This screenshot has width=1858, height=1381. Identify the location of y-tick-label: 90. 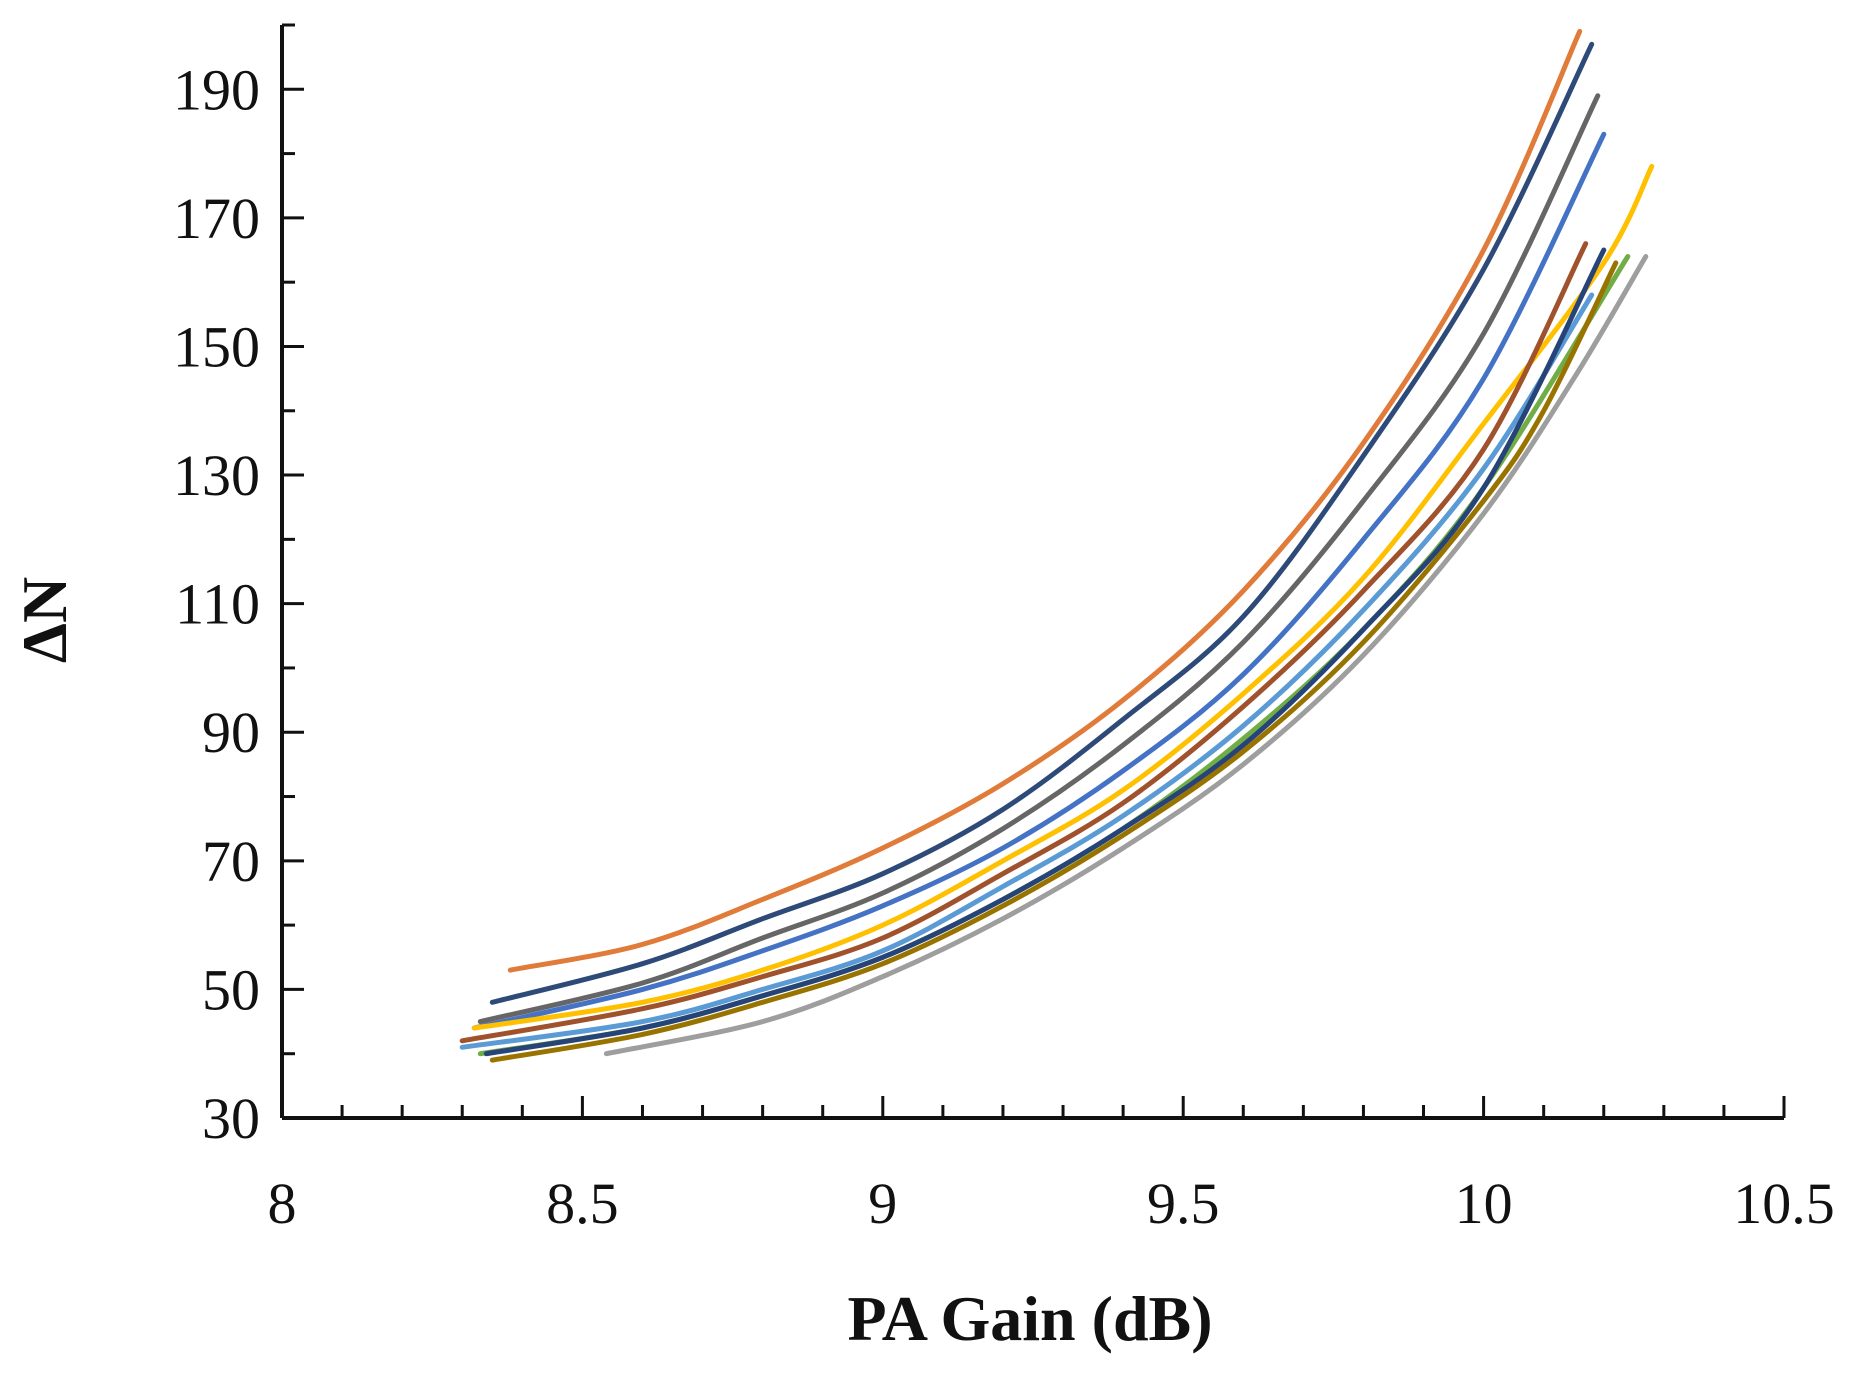
(231, 732).